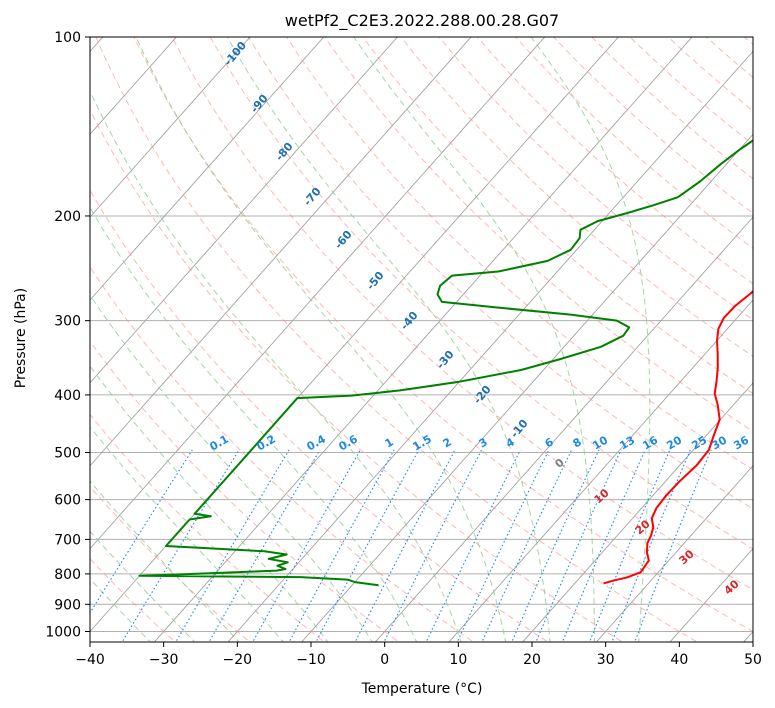 The image size is (775, 708). What do you see at coordinates (349, 442) in the screenshot?
I see `mixing-ratio-label: 0.6` at bounding box center [349, 442].